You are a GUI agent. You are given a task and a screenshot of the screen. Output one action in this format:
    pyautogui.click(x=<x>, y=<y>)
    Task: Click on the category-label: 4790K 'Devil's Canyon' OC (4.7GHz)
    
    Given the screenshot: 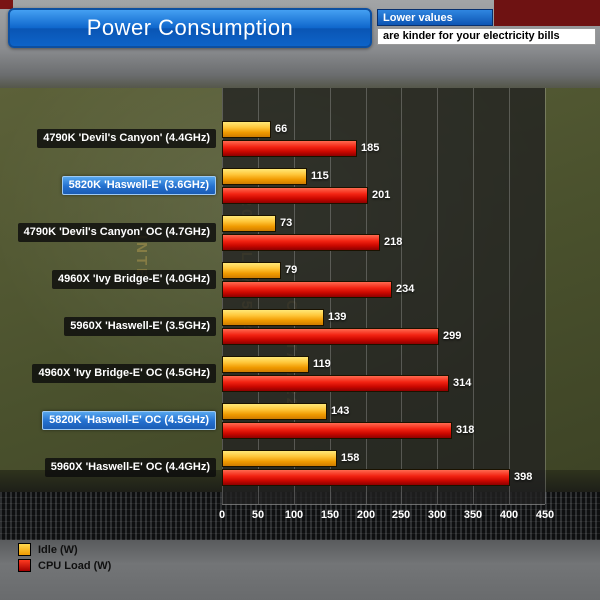 What is the action you would take?
    pyautogui.click(x=116, y=232)
    